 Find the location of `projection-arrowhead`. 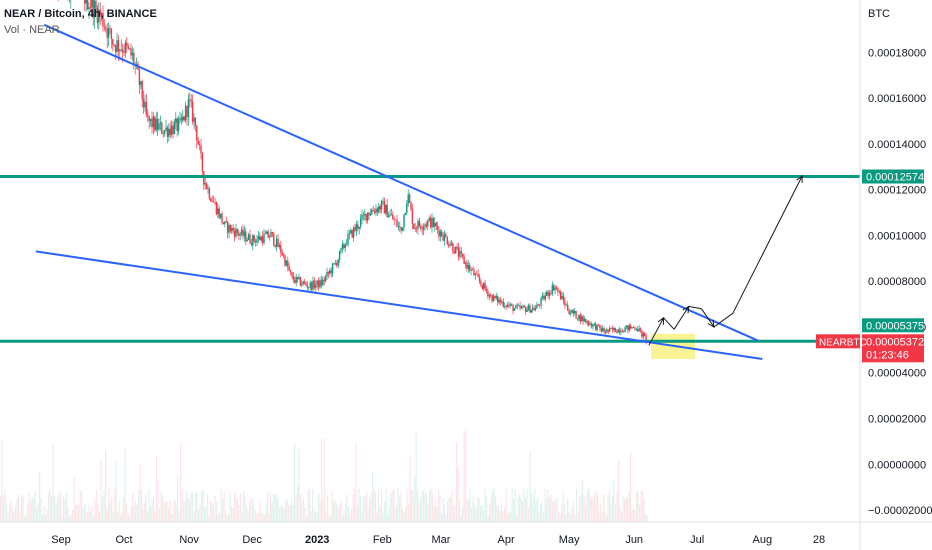

projection-arrowhead is located at coordinates (799, 178).